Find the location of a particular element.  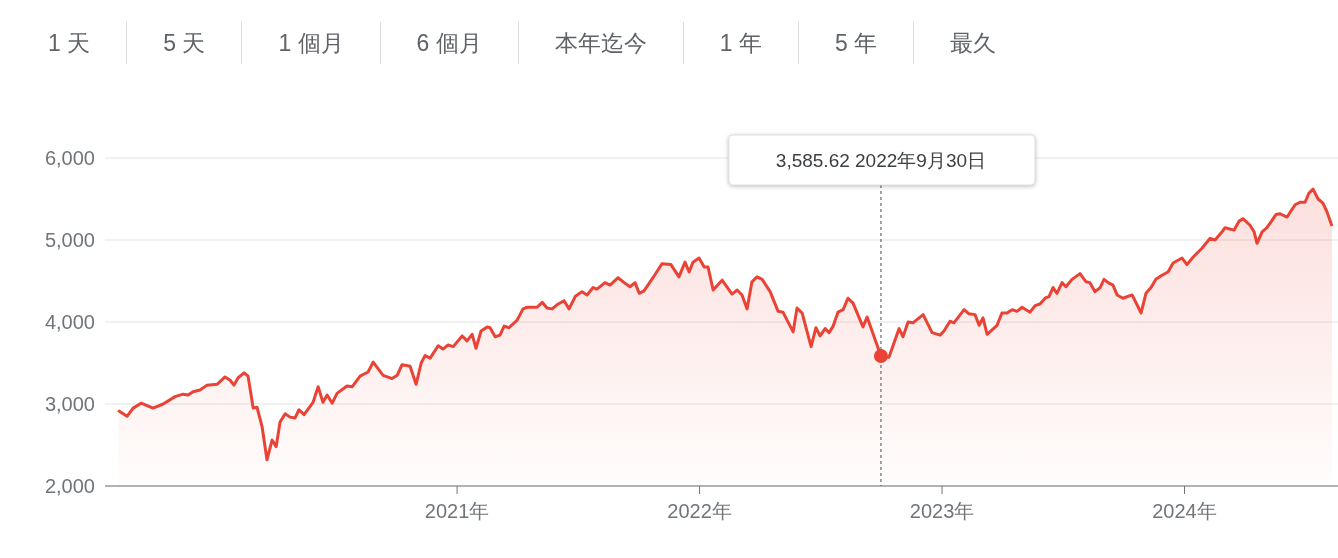

y-tick-label: 4,000 is located at coordinates (69, 322).